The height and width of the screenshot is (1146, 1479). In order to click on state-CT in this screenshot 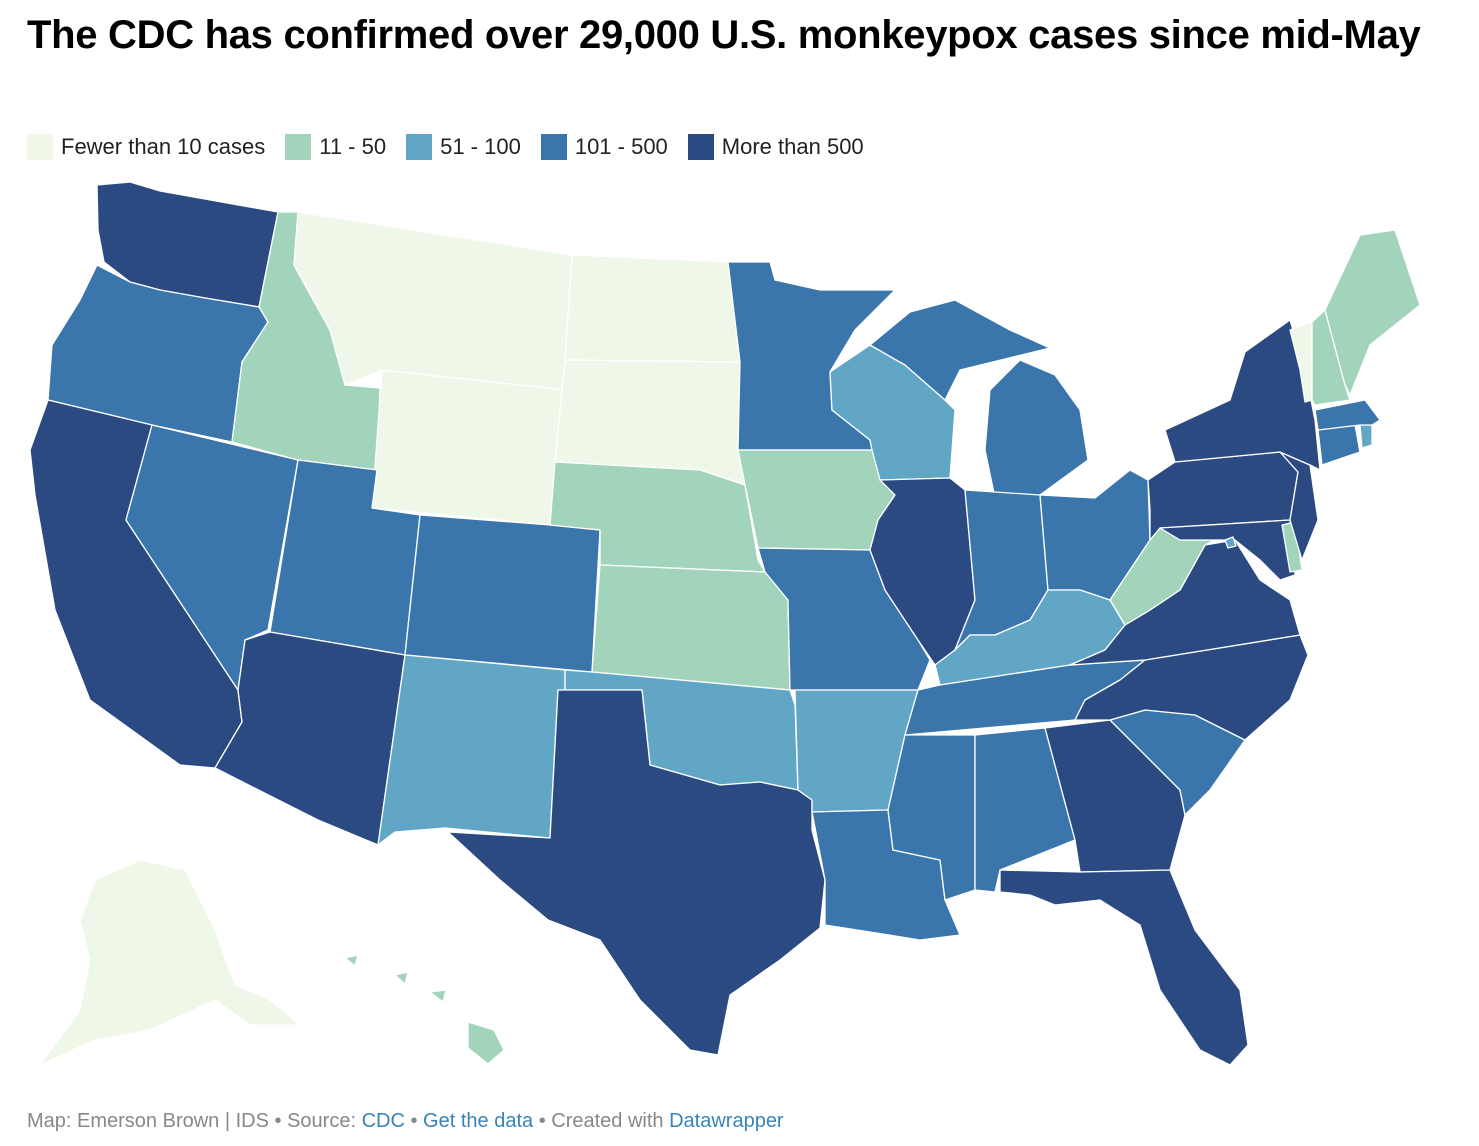, I will do `click(1339, 445)`.